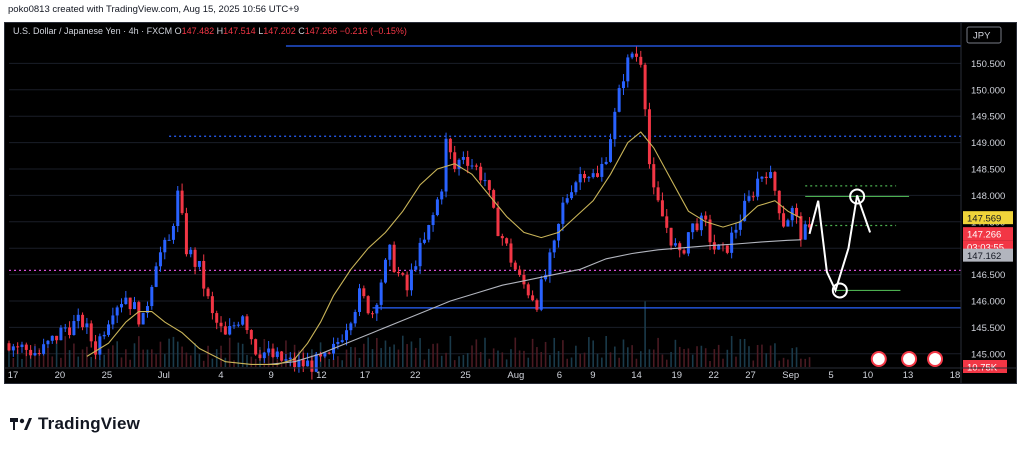 The width and height of the screenshot is (1024, 450). Describe the element at coordinates (988, 234) in the screenshot. I see `last-price-label-bg` at that location.